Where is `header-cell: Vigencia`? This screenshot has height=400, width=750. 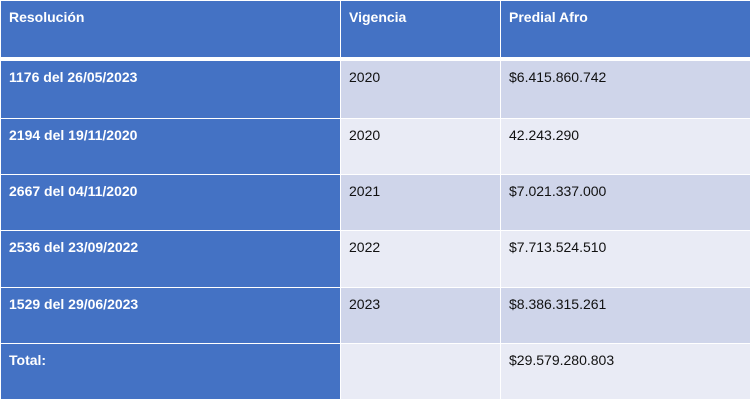 header-cell: Vigencia is located at coordinates (420, 30).